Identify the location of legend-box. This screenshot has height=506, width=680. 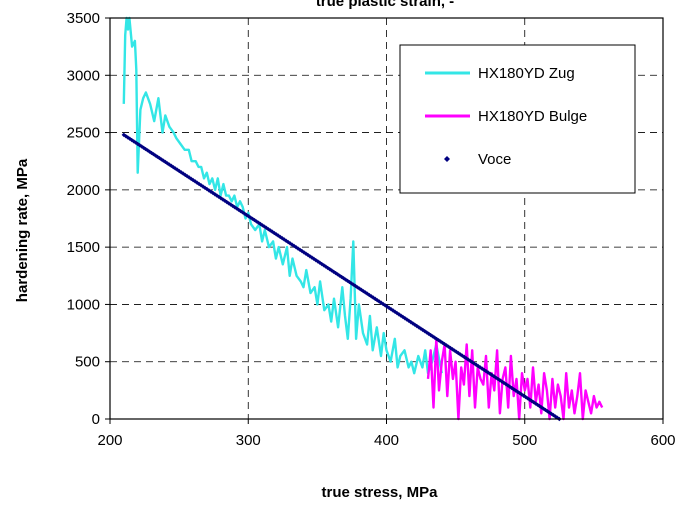
(517, 119).